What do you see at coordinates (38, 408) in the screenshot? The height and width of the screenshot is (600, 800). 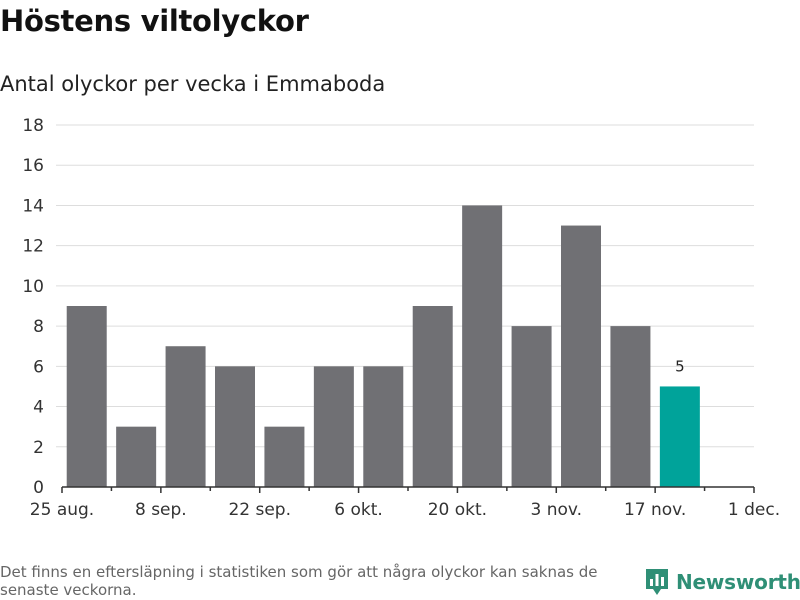 I see `y-tick-label: 4` at bounding box center [38, 408].